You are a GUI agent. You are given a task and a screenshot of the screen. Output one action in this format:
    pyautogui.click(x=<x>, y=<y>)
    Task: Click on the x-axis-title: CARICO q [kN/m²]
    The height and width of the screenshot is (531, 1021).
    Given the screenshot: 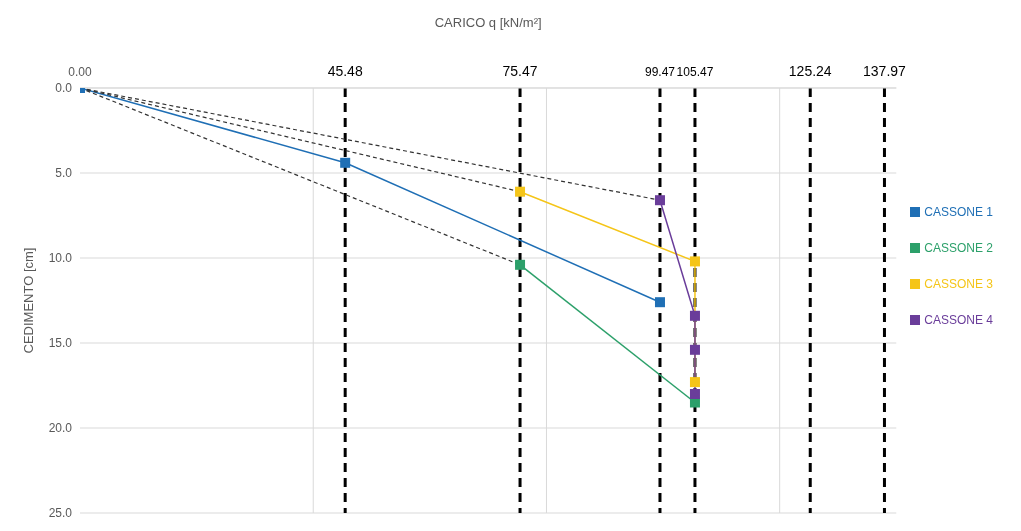 What is the action you would take?
    pyautogui.click(x=488, y=23)
    